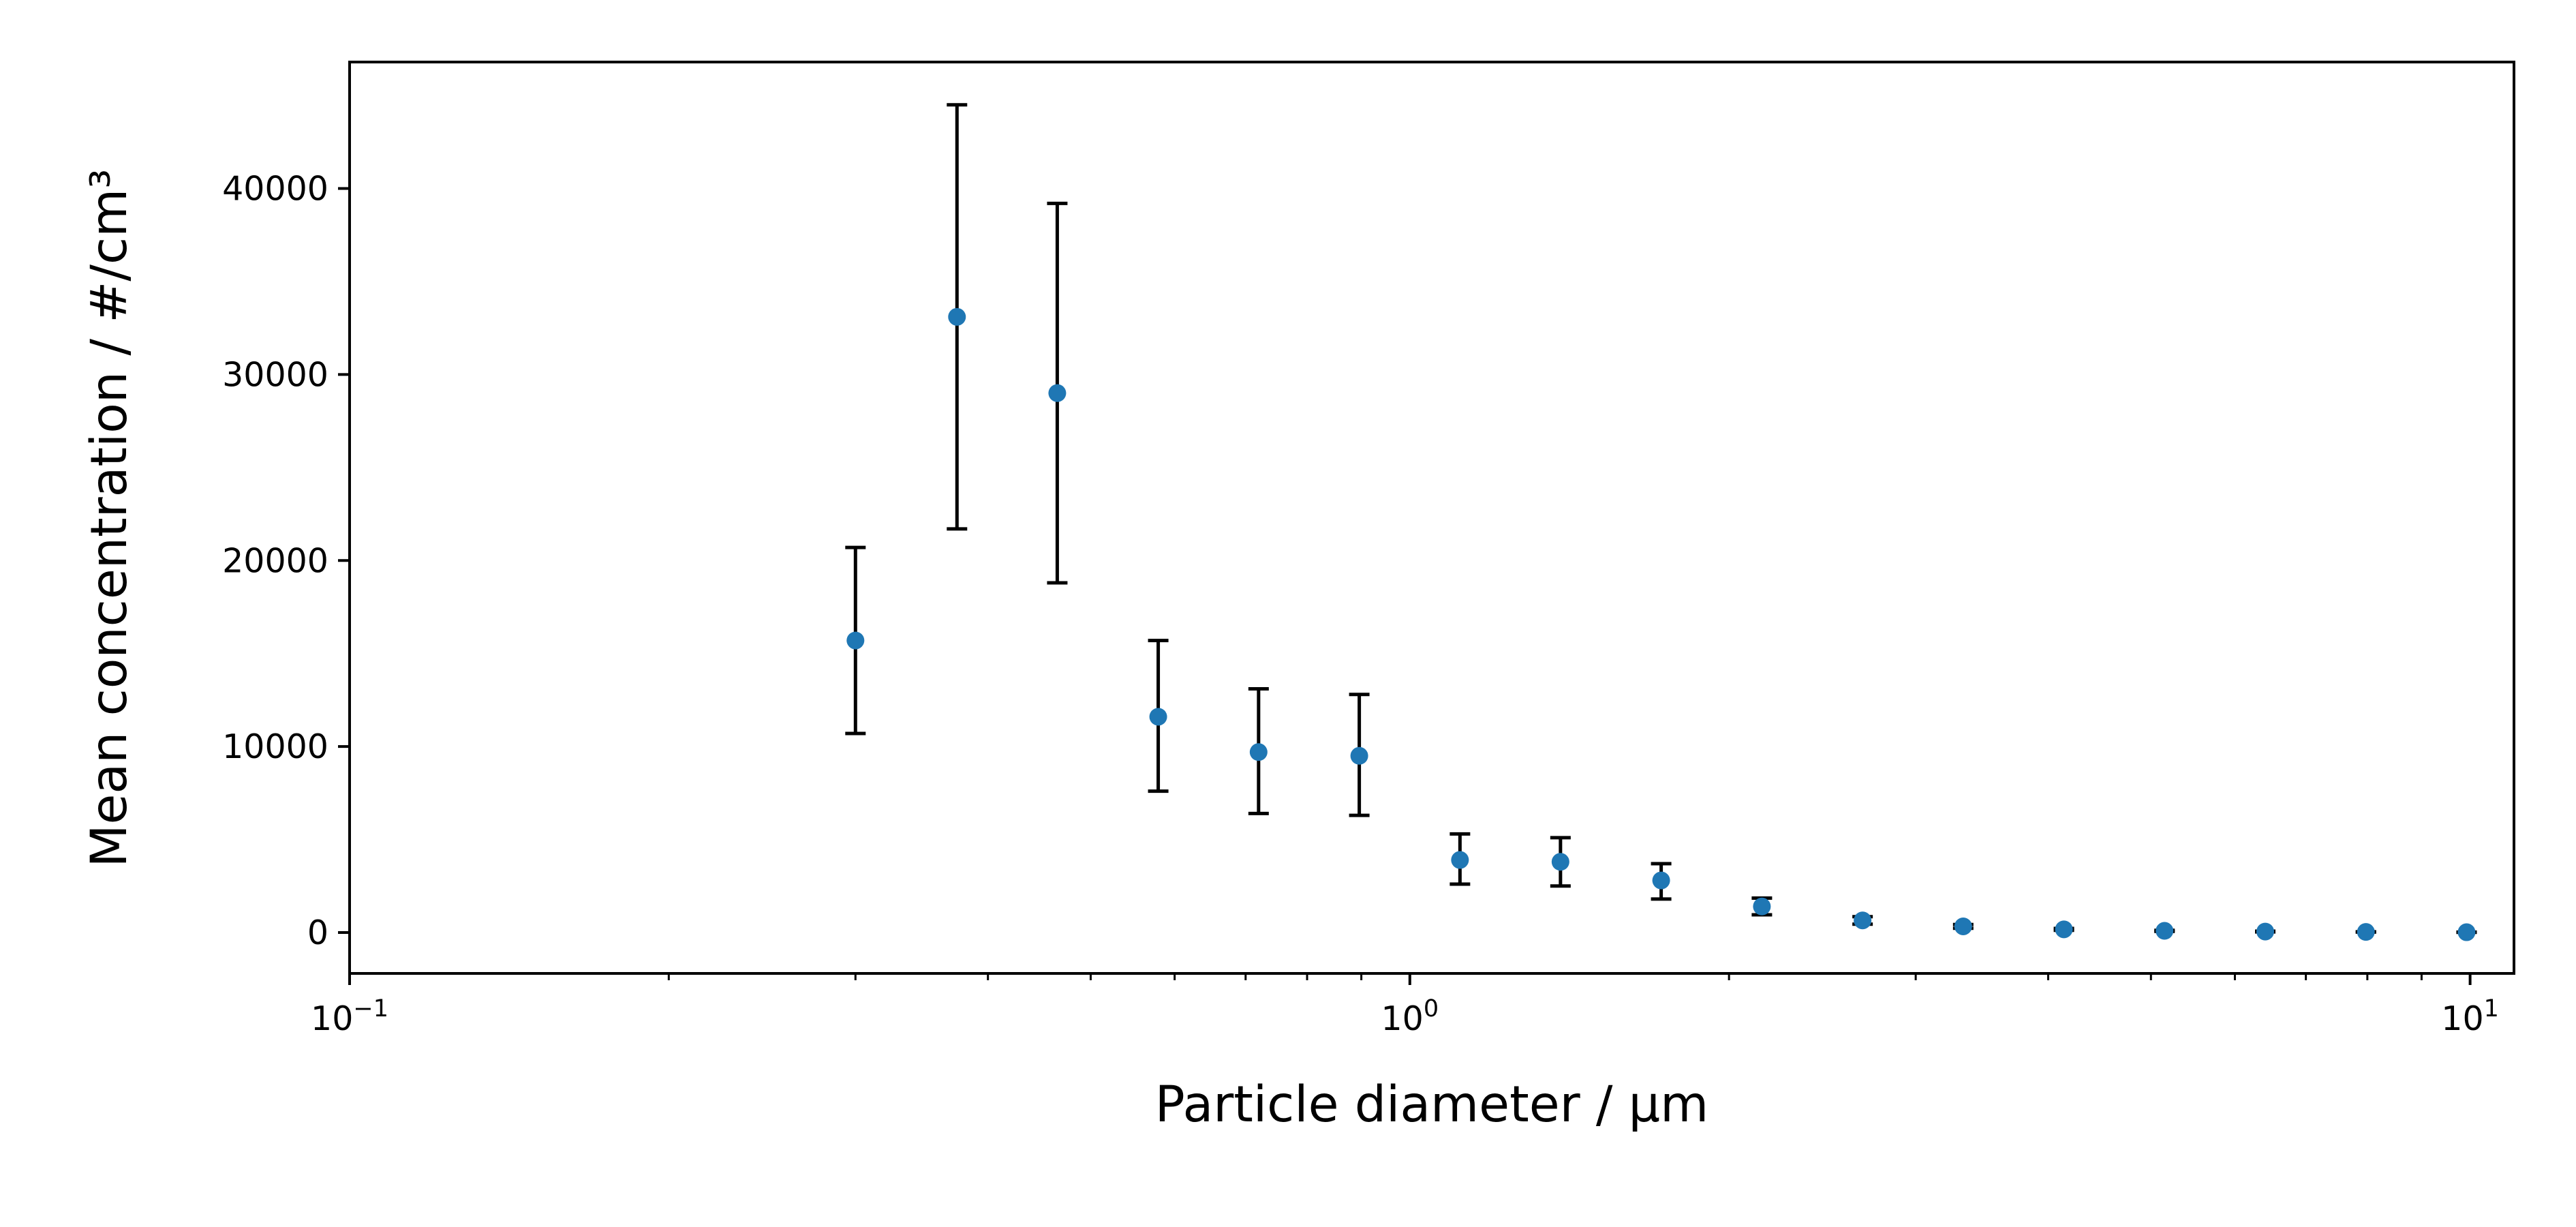  What do you see at coordinates (349, 1016) in the screenshot?
I see `x-tick-label: 10⁻¹` at bounding box center [349, 1016].